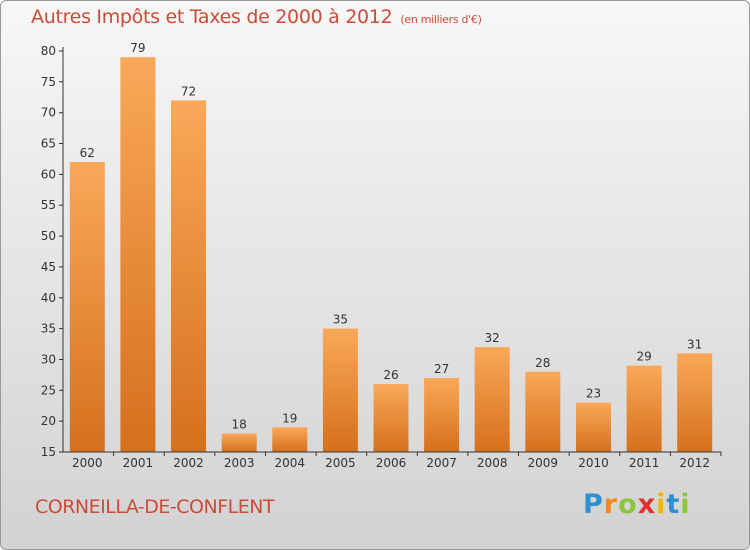 The height and width of the screenshot is (550, 750). What do you see at coordinates (492, 399) in the screenshot?
I see `bar-2008` at bounding box center [492, 399].